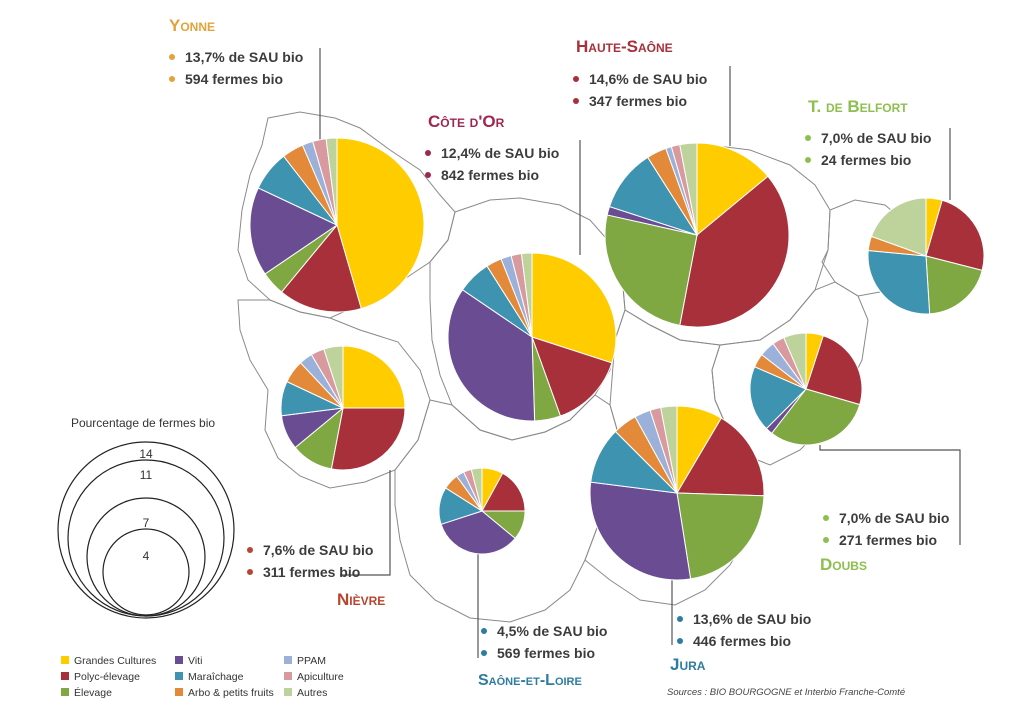 Image resolution: width=1028 pixels, height=717 pixels. What do you see at coordinates (843, 564) in the screenshot?
I see `region-name-doubs: Doubs` at bounding box center [843, 564].